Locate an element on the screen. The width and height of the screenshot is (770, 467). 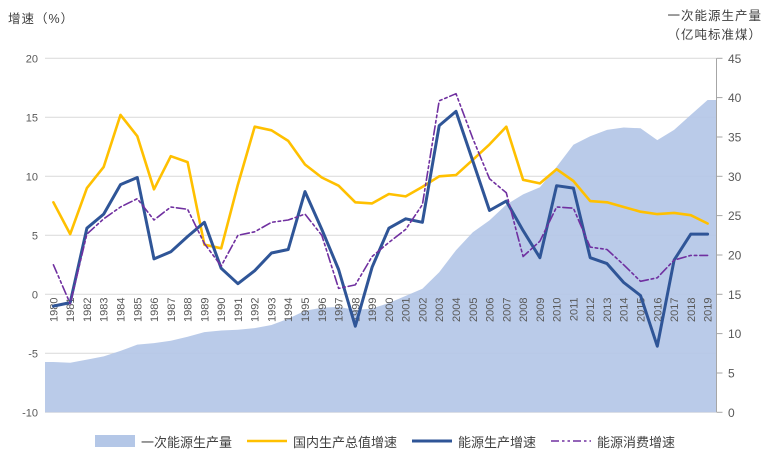
svg-text: 2016 is located at coordinates (658, 310).